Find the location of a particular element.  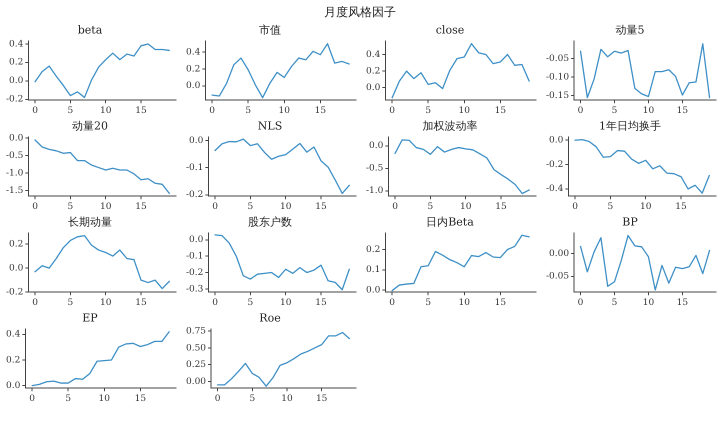

y-tick-label: 0.25 is located at coordinates (196, 365).